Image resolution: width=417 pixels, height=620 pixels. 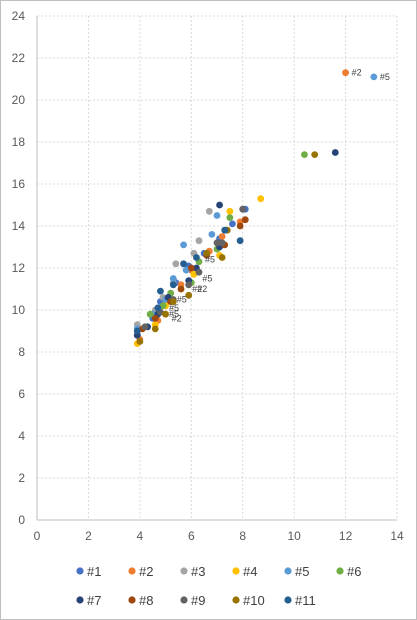 What do you see at coordinates (146, 571) in the screenshot?
I see `legend-label: #2` at bounding box center [146, 571].